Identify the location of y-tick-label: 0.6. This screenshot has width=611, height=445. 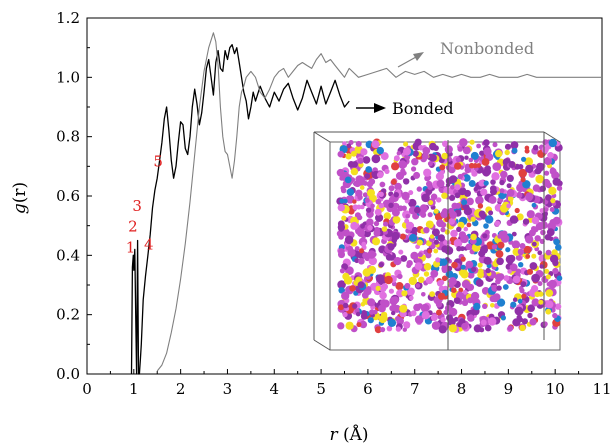
(68, 196).